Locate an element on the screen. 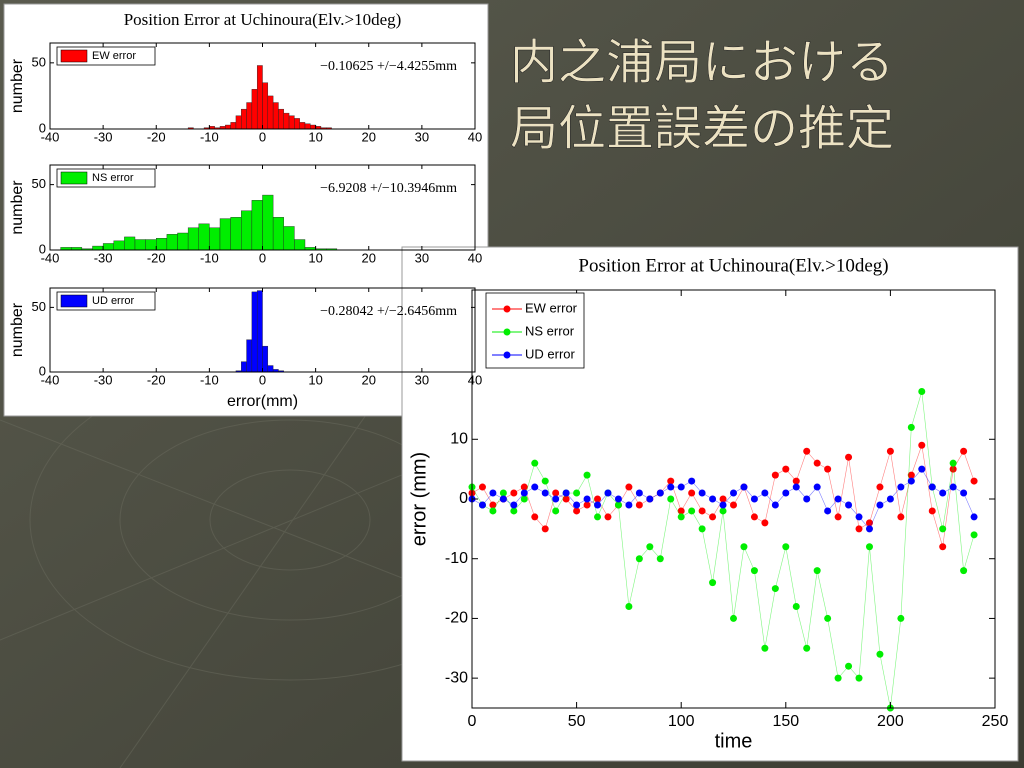 Image resolution: width=1024 pixels, height=768 pixels. x-axis-label: error(mm) is located at coordinates (262, 401).